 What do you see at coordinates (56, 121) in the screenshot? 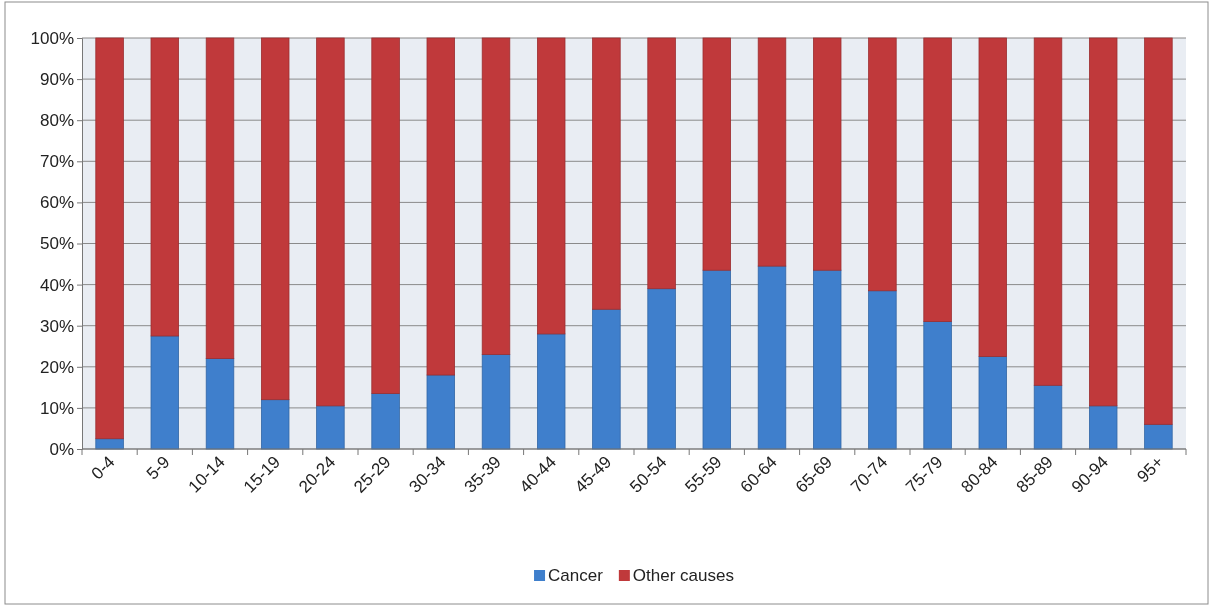
I see `y-tick-label: 80%` at bounding box center [56, 121].